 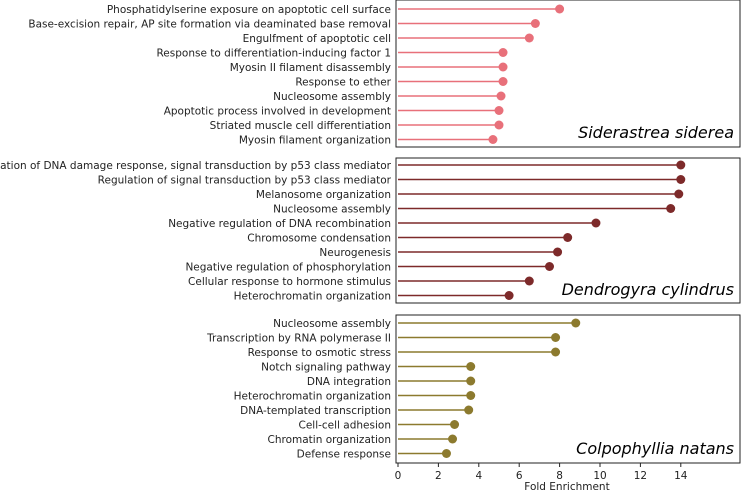 I want to click on x-tick-label: 2, so click(x=438, y=476).